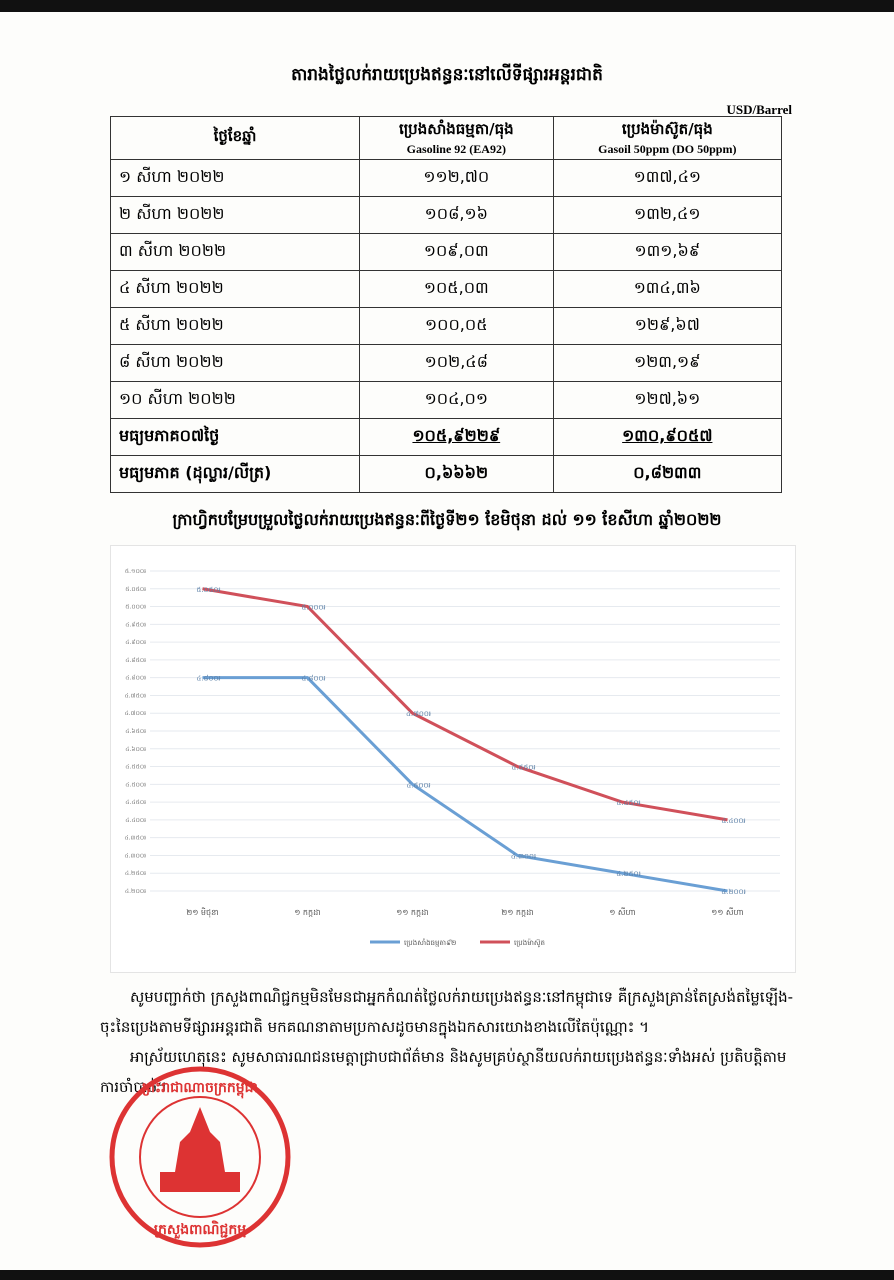  Describe the element at coordinates (667, 289) in the screenshot. I see `table-cell: ១៣៤,៣៦` at that location.